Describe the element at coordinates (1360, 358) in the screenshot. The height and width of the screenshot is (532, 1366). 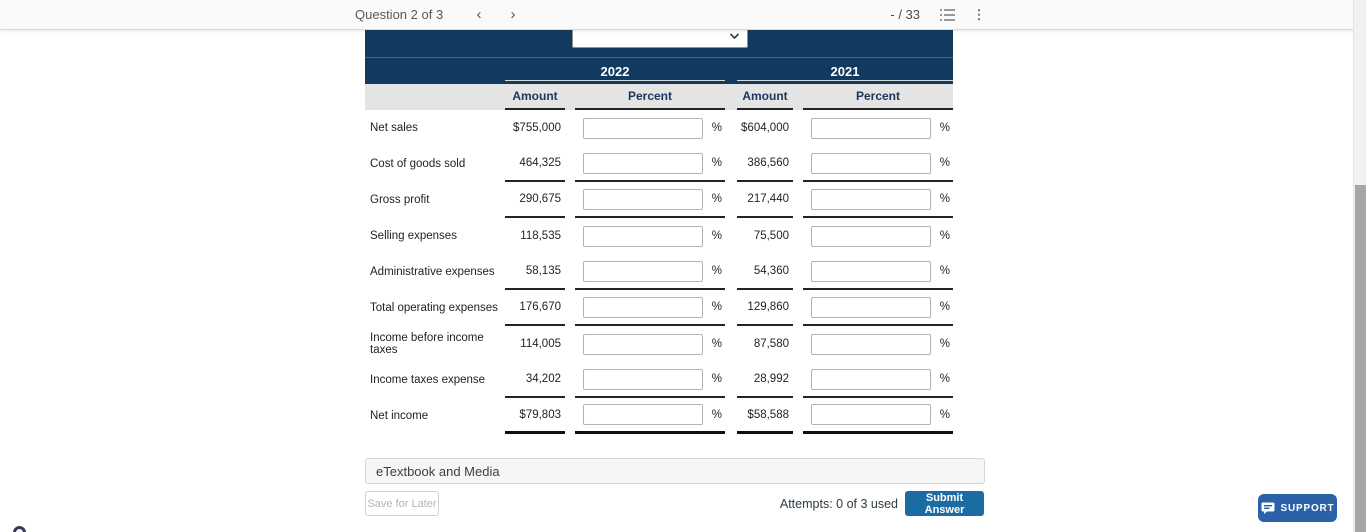
I see `scrollbar-thumb` at that location.